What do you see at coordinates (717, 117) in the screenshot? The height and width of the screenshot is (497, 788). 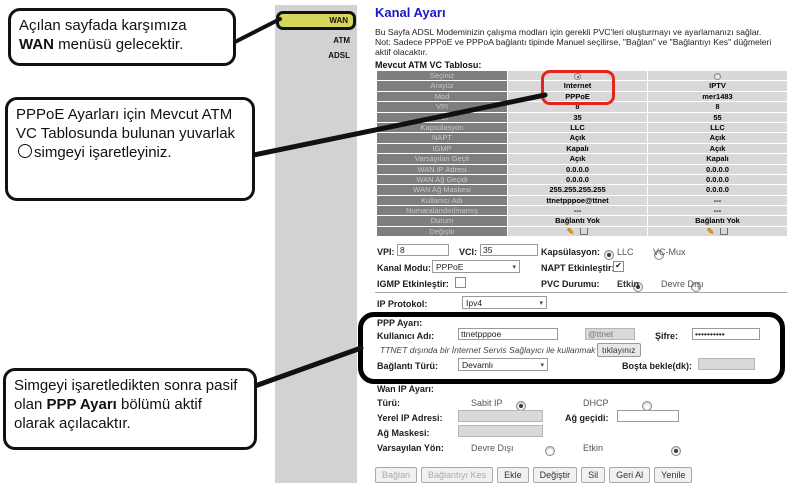 I see `atm-table-cell: 55` at bounding box center [717, 117].